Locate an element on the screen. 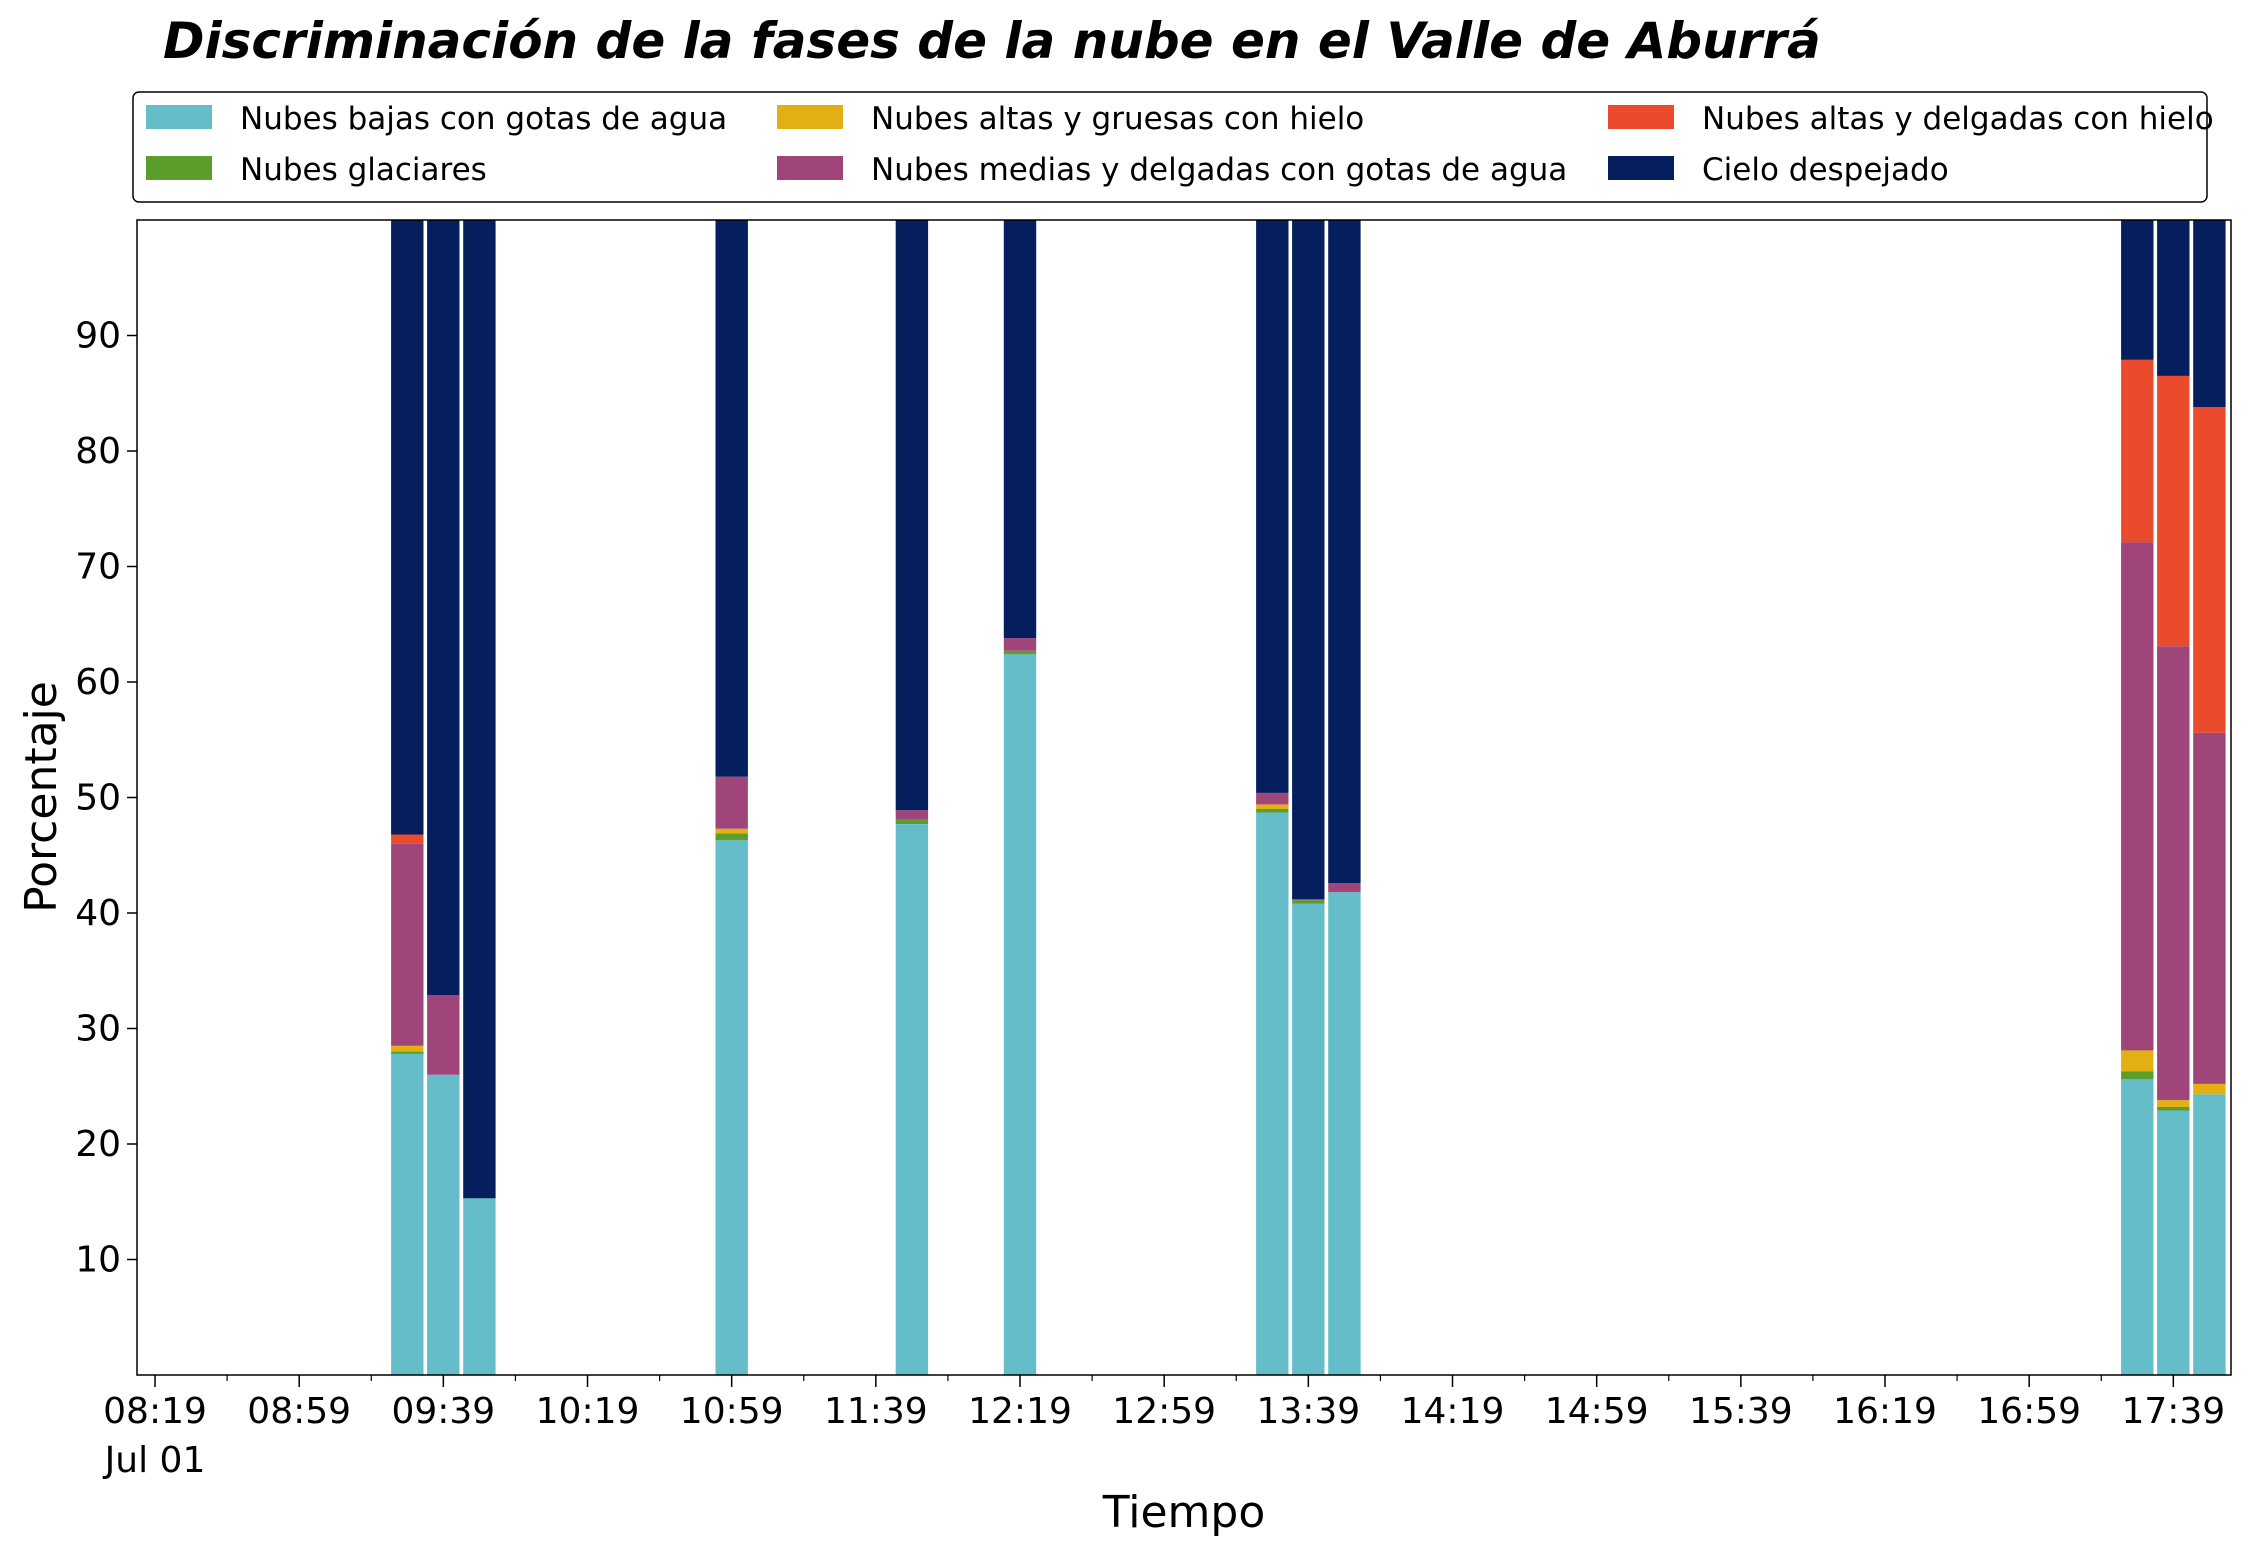 Image resolution: width=2244 pixels, height=1559 pixels. bar-segment-1729-s3 is located at coordinates (2137, 796).